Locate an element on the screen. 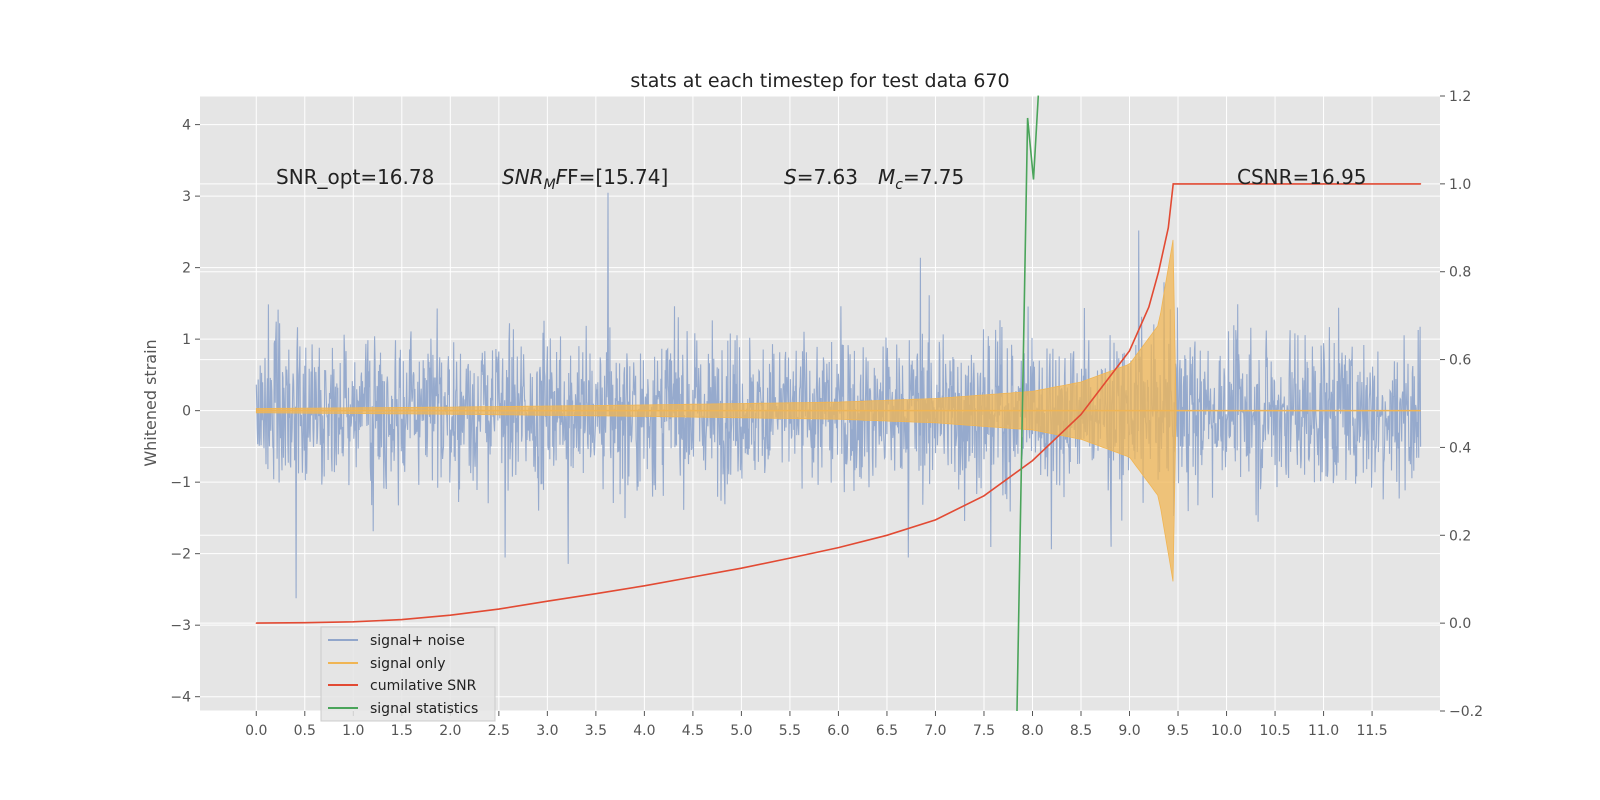 Image resolution: width=1600 pixels, height=800 pixels. y-left-tick-label-2: −2 is located at coordinates (180, 555).